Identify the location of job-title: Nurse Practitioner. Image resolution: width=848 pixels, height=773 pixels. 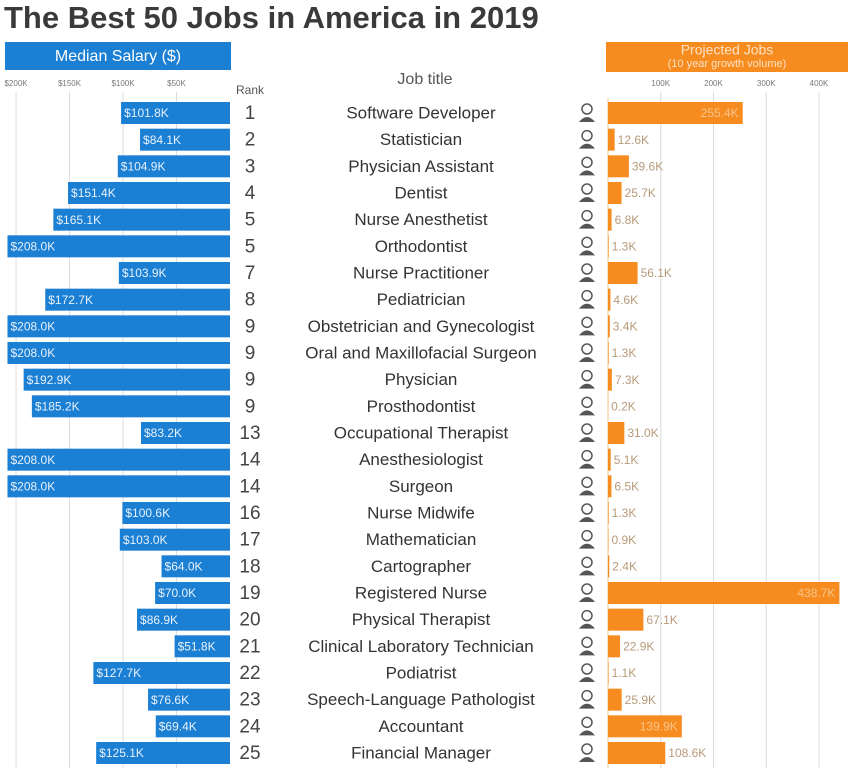
(421, 272).